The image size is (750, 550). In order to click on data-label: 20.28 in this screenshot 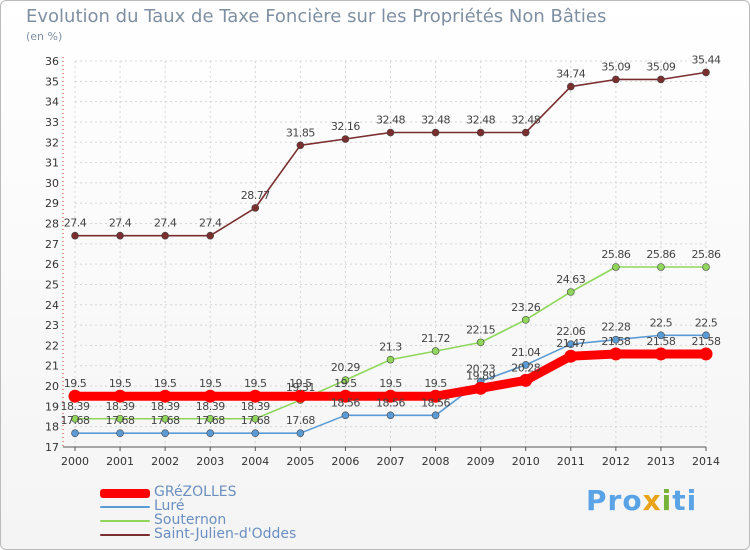, I will do `click(525, 367)`.